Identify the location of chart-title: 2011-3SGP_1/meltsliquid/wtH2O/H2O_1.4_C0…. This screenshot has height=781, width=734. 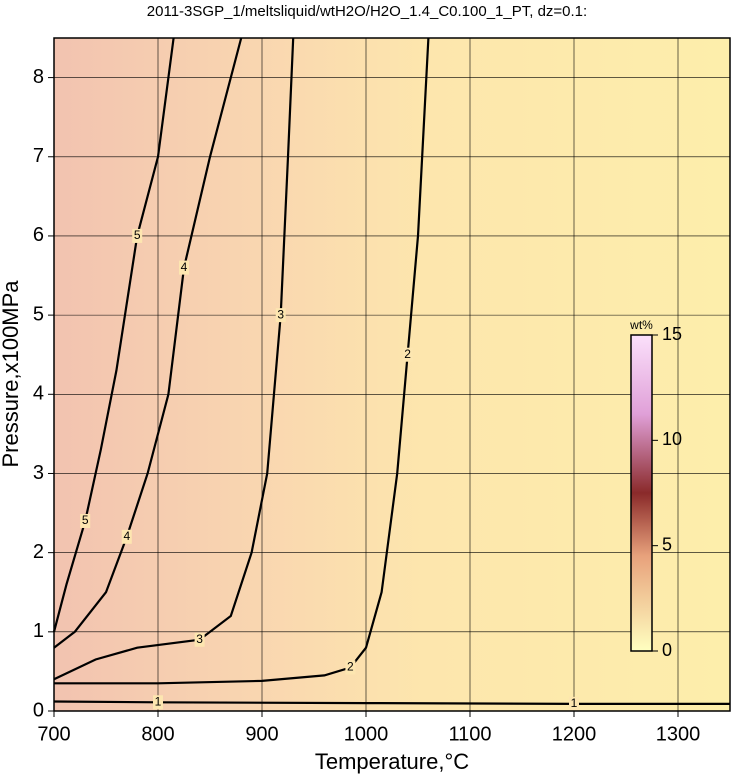
(367, 11).